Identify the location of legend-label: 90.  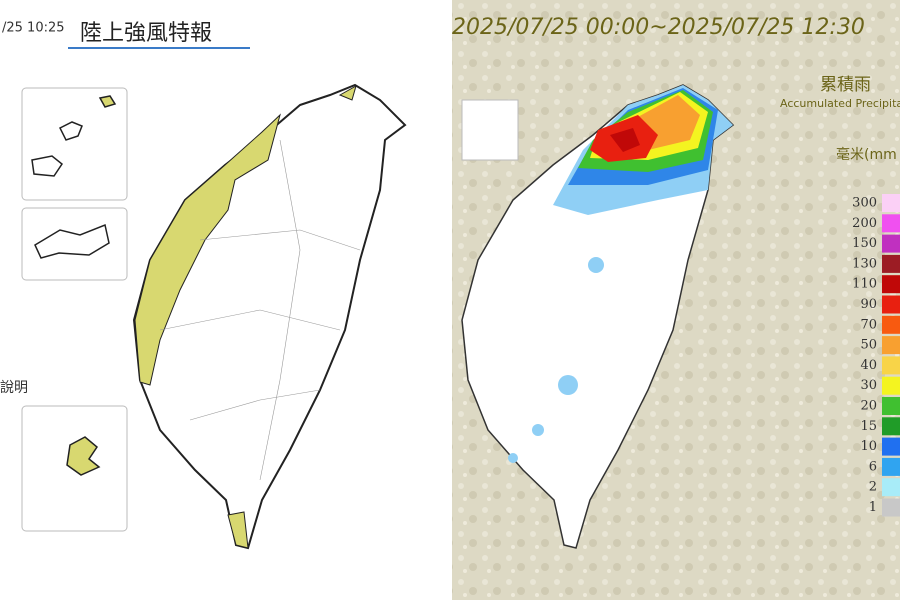
(868, 304).